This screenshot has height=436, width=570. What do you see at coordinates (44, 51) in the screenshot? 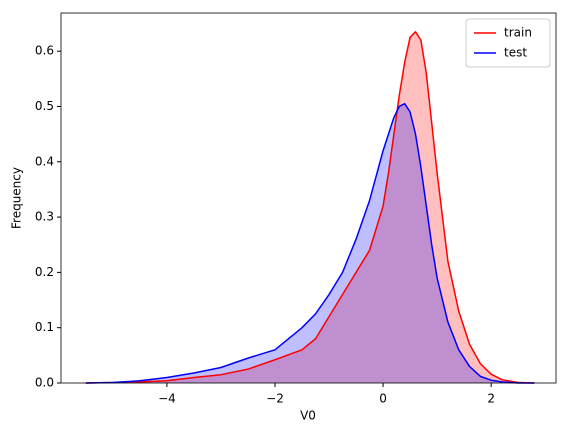
I see `y-tick-label: 0.6` at bounding box center [44, 51].